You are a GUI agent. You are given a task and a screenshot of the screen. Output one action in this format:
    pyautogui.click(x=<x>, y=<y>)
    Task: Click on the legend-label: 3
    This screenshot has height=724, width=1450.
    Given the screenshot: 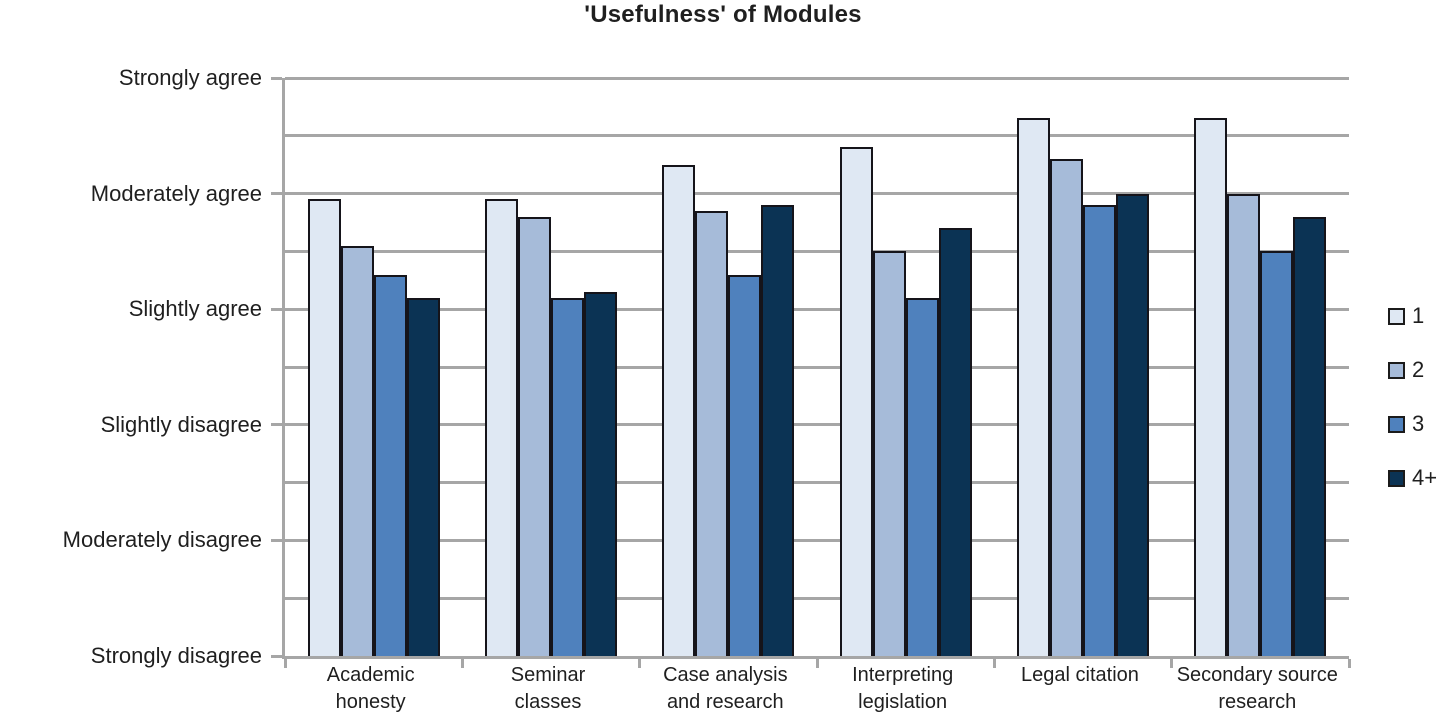 What is the action you would take?
    pyautogui.click(x=1418, y=423)
    